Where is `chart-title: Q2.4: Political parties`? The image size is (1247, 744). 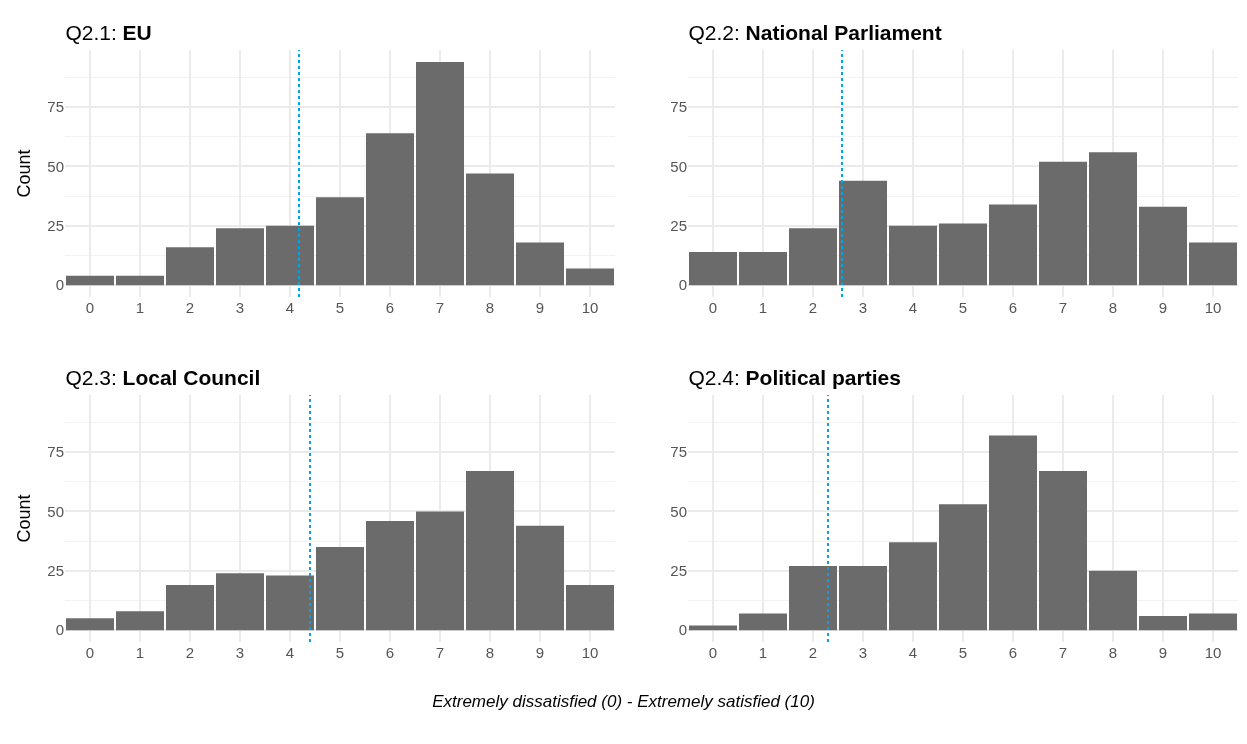
chart-title: Q2.4: Political parties is located at coordinates (794, 377).